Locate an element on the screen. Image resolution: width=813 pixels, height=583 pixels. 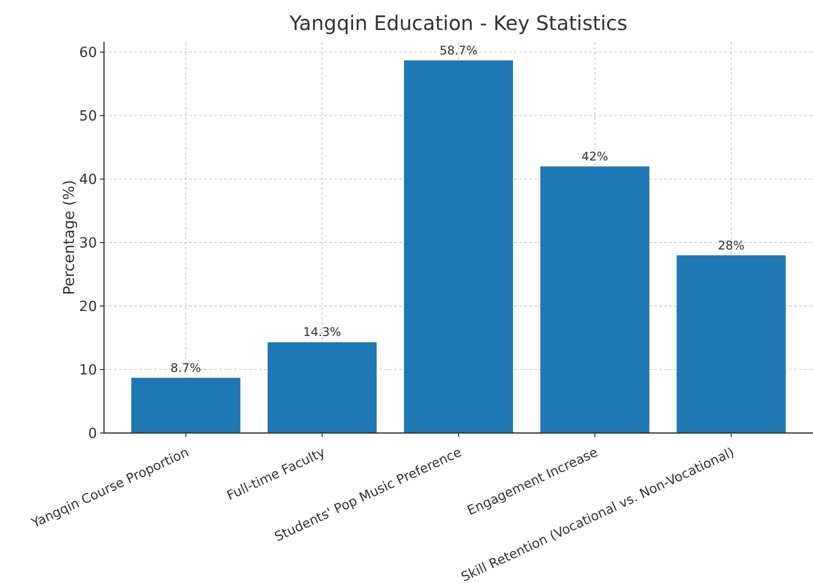
y-axis-title: Percentage (%) is located at coordinates (69, 238).